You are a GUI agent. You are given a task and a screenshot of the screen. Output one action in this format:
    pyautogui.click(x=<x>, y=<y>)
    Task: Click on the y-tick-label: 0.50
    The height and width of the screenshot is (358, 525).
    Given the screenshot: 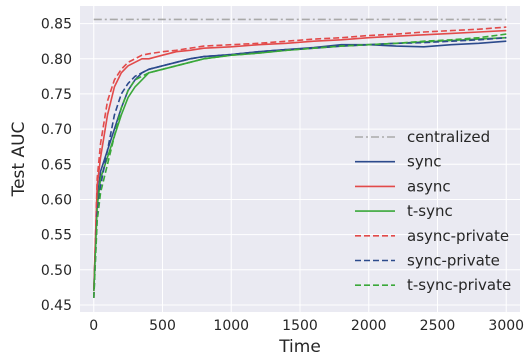 What is the action you would take?
    pyautogui.click(x=56, y=271)
    